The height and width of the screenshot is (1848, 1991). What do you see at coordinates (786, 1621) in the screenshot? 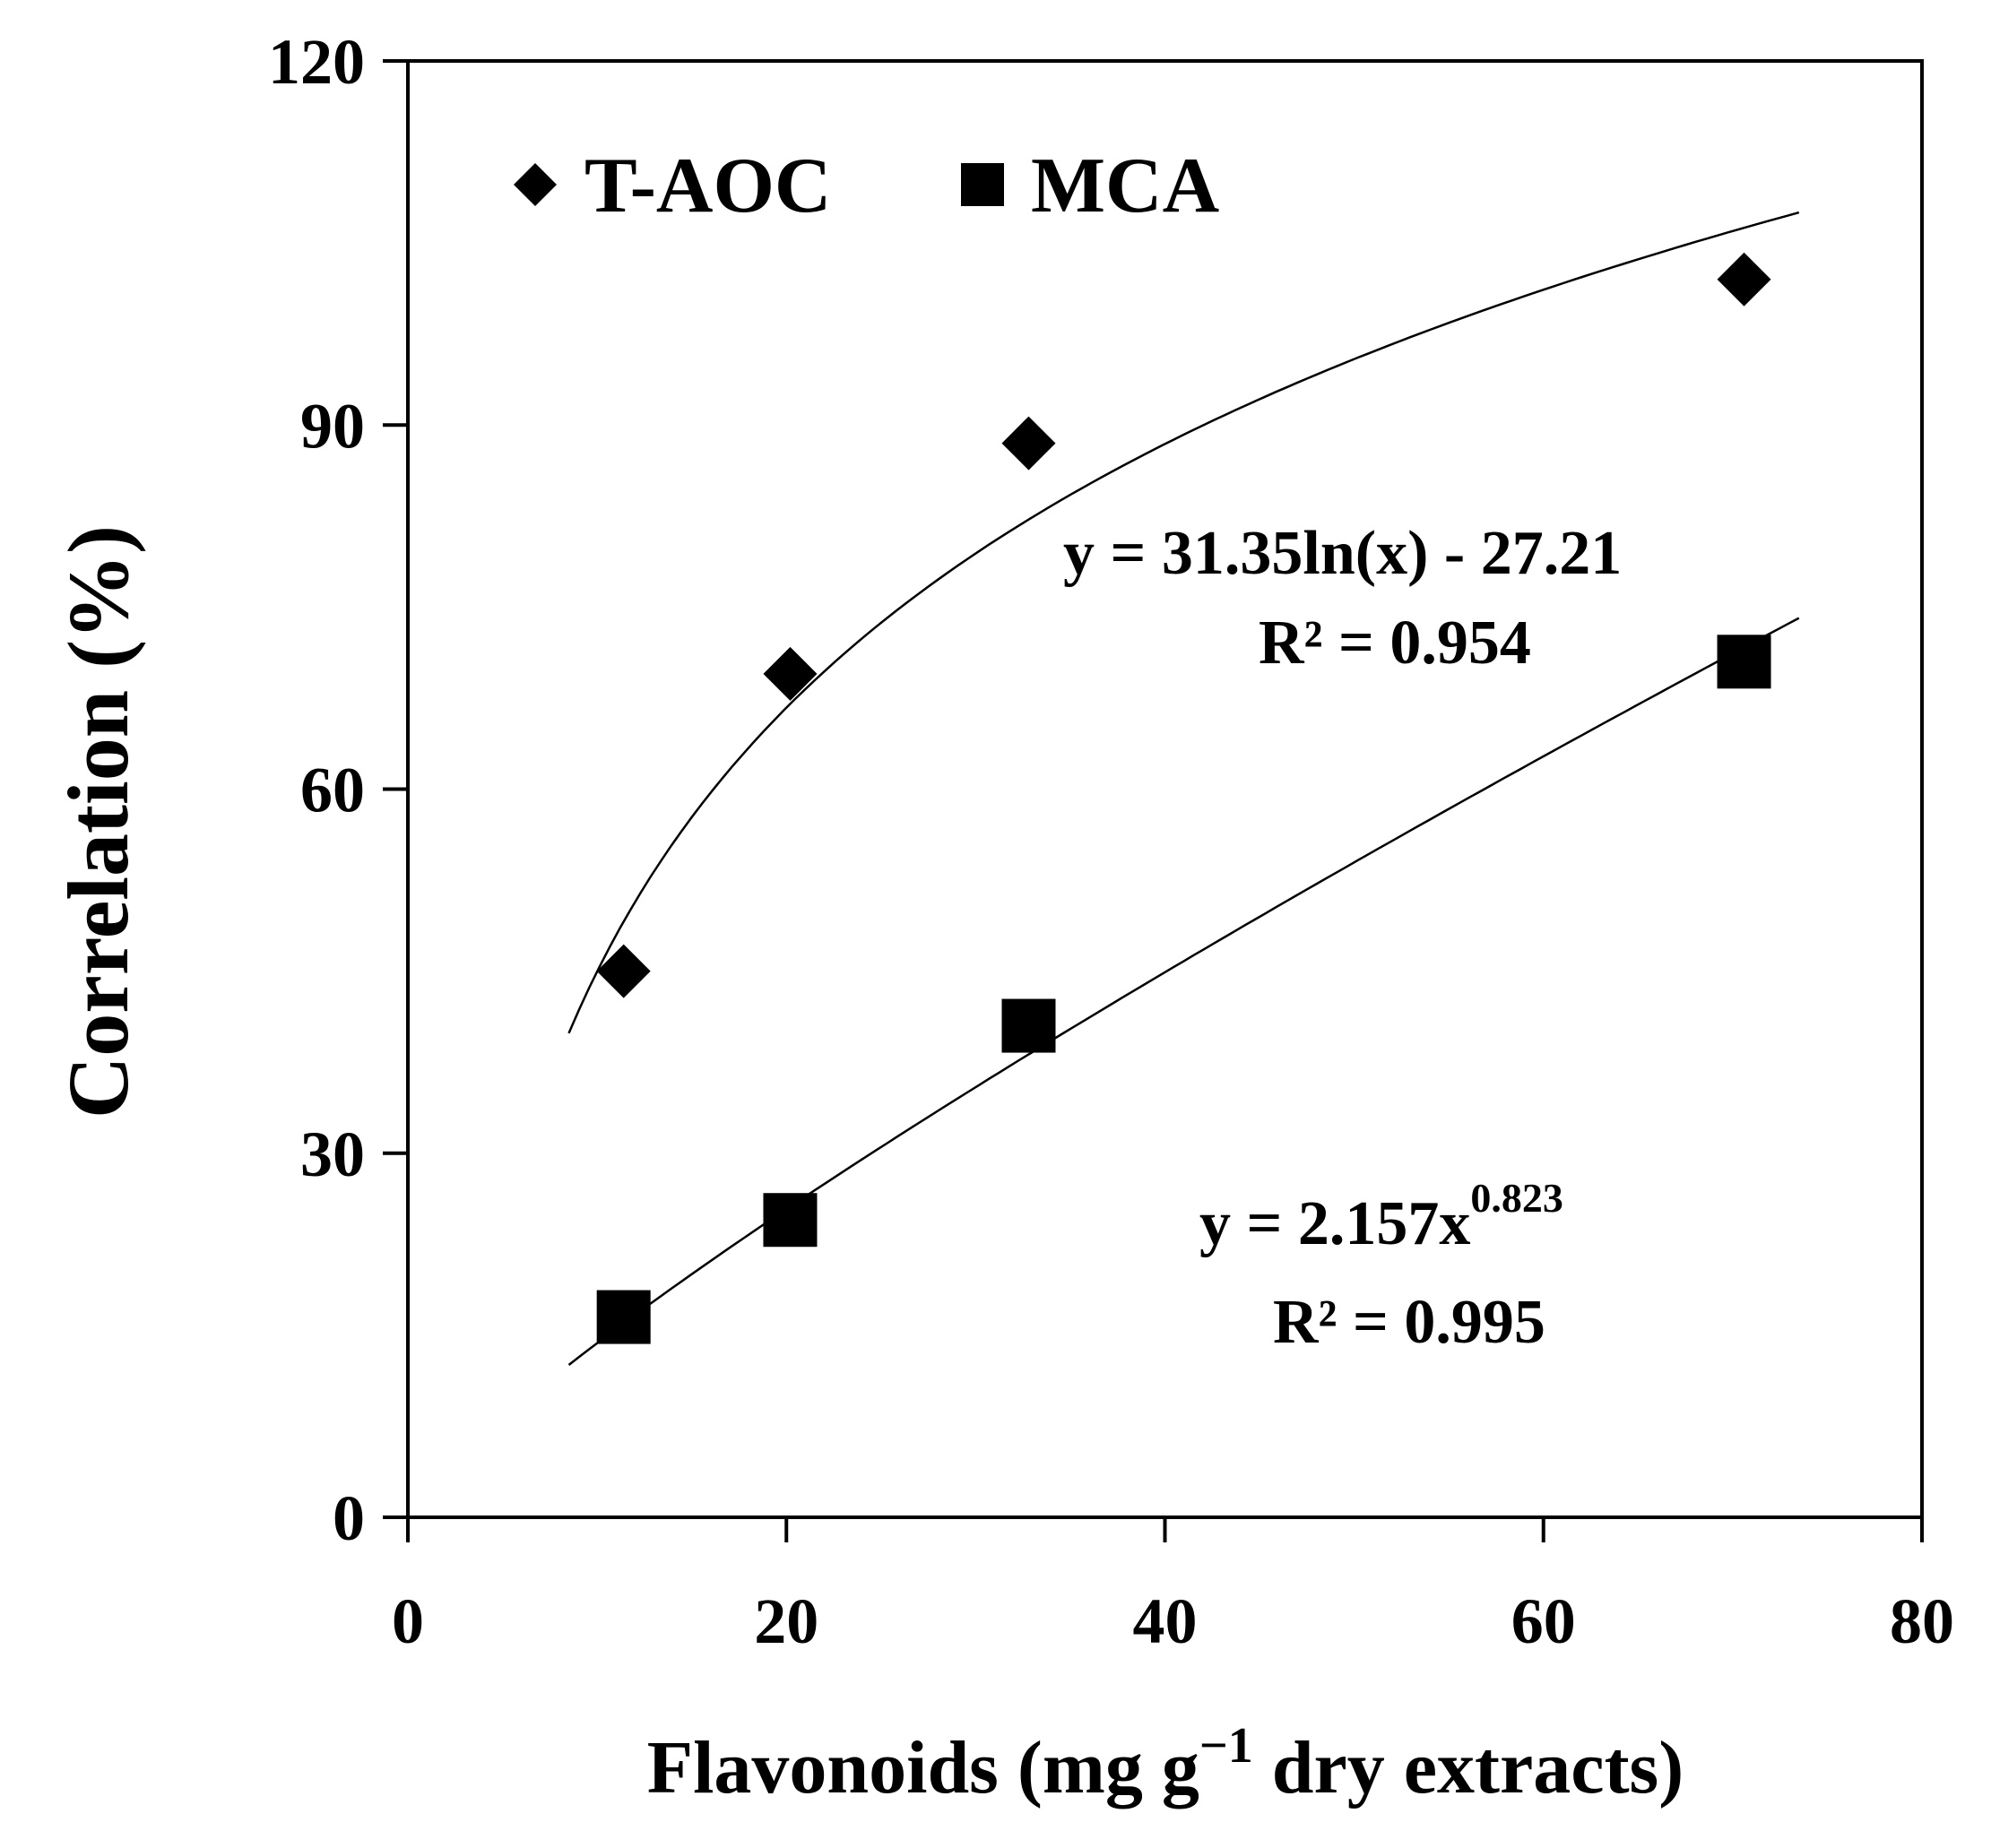
I see `x-tick-label: 20` at bounding box center [786, 1621].